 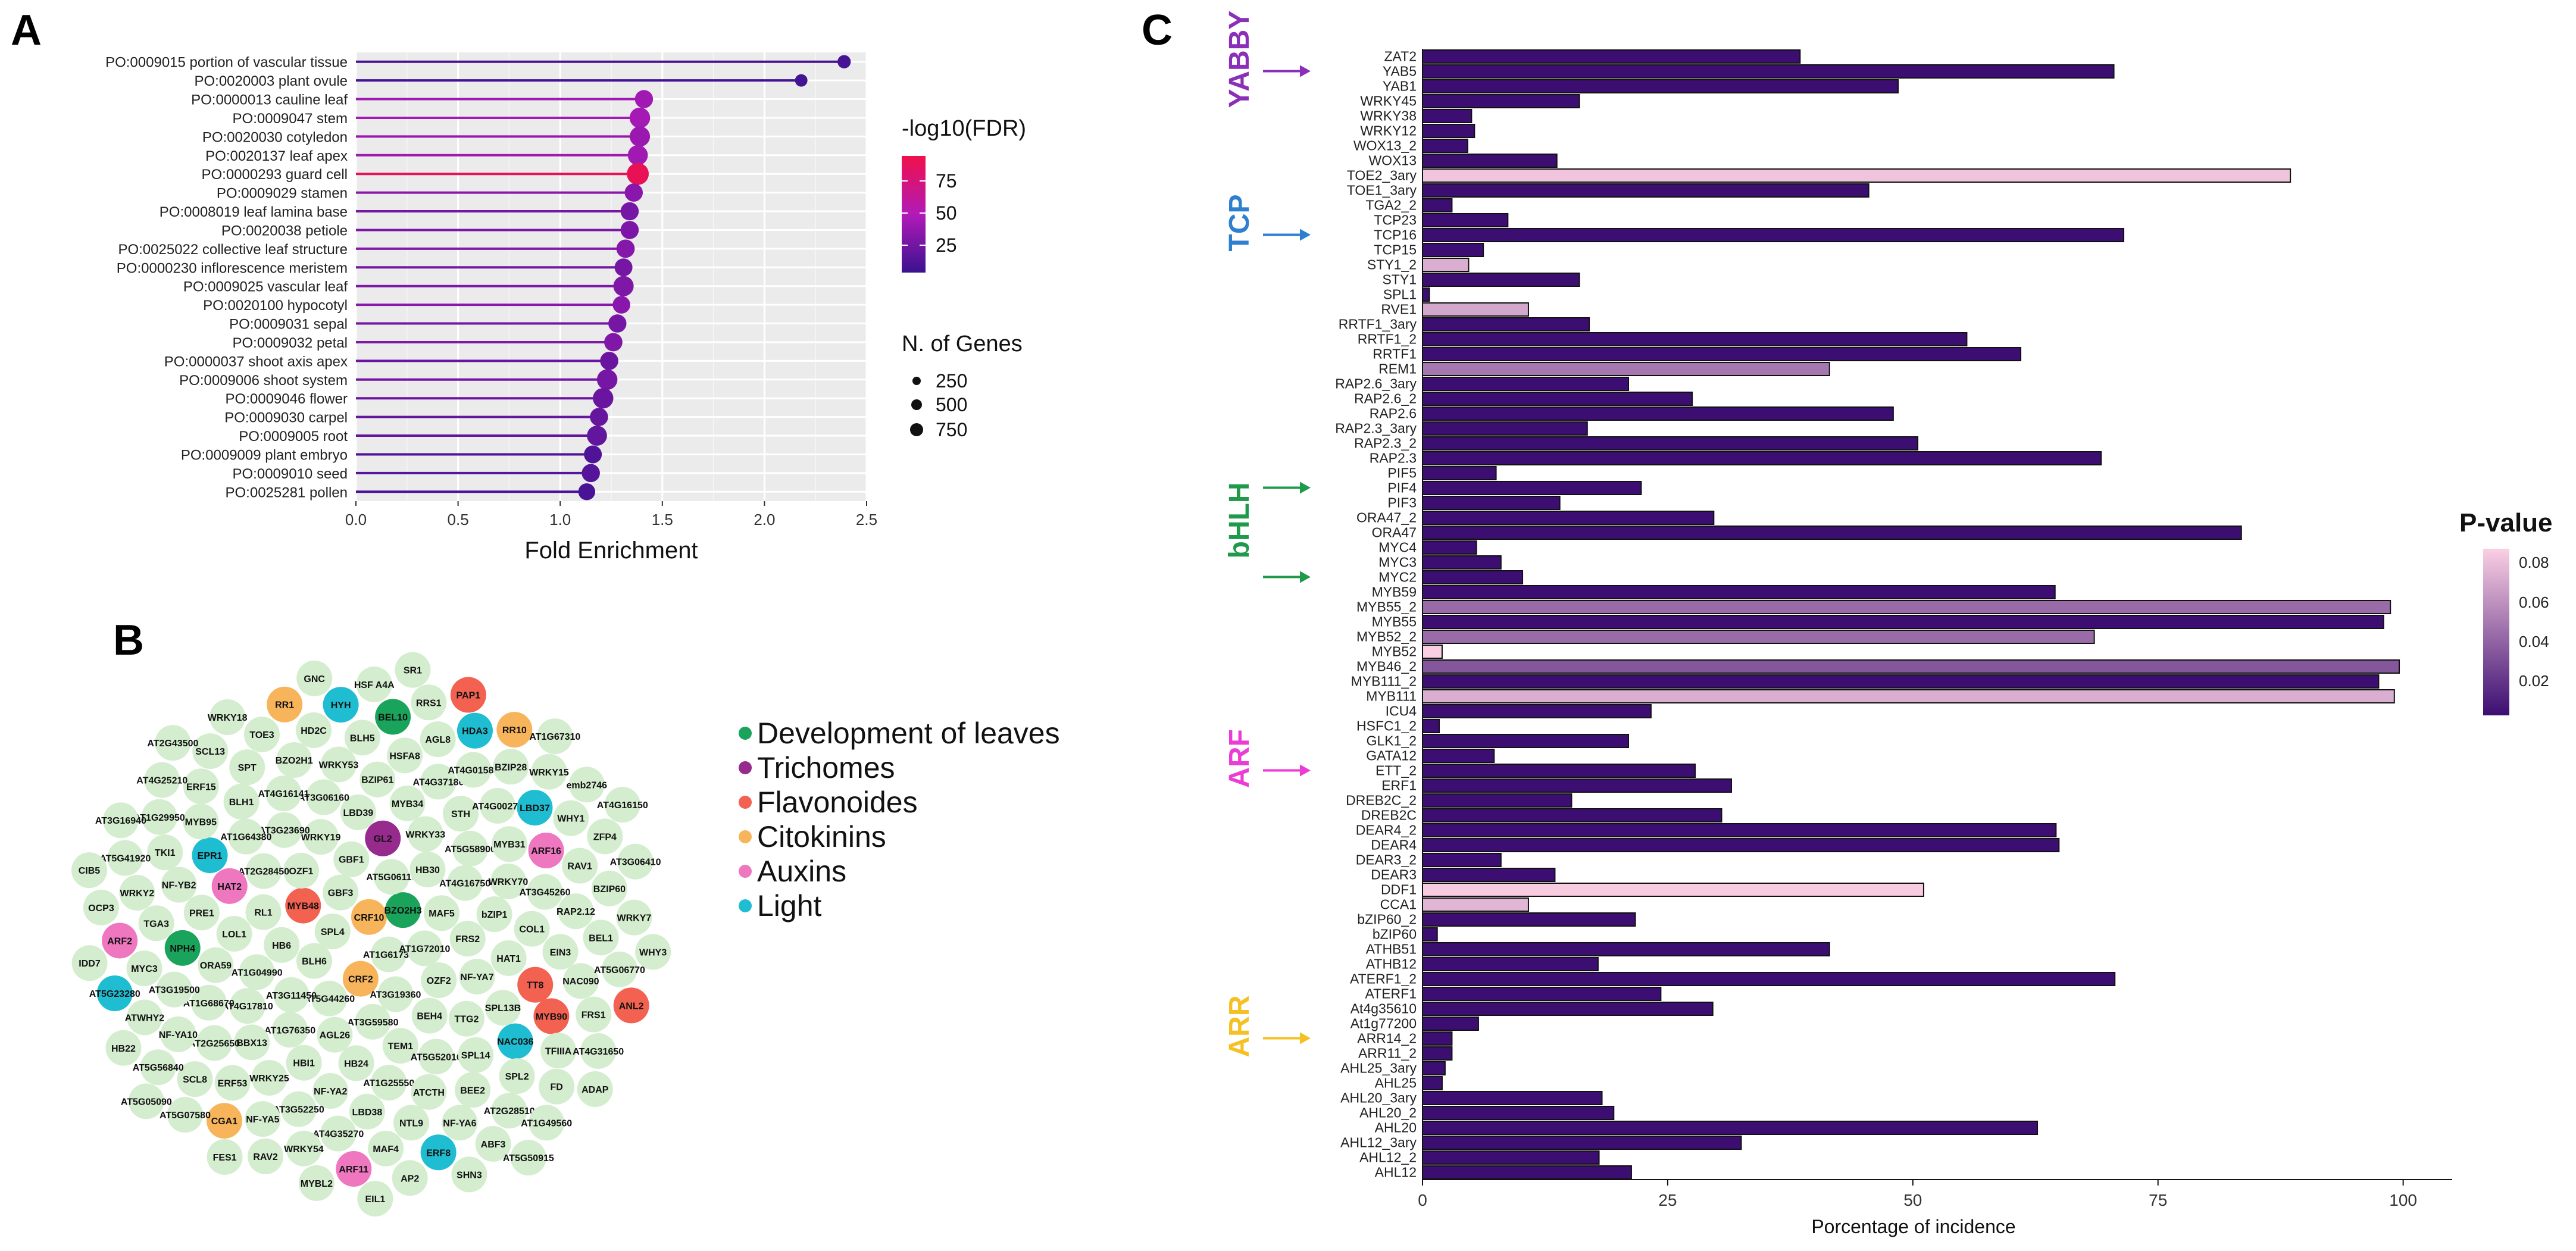 What do you see at coordinates (1386, 830) in the screenshot?
I see `y-tick-label: DEAR4_2` at bounding box center [1386, 830].